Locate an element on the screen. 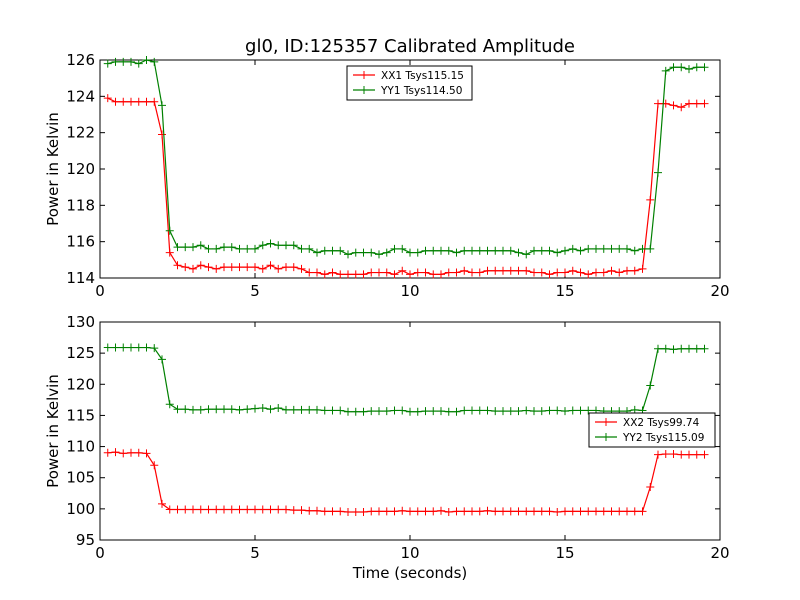 The width and height of the screenshot is (800, 600). x-axis-label: Time (seconds) is located at coordinates (410, 573).